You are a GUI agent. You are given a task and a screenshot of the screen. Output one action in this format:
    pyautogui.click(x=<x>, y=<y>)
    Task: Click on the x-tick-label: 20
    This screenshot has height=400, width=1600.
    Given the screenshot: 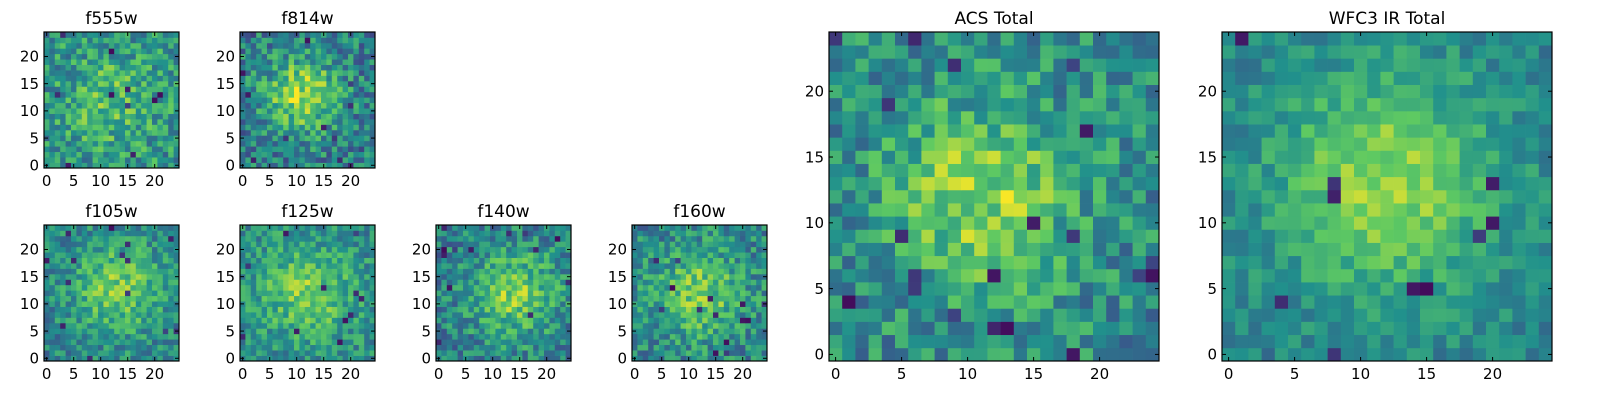 What is the action you would take?
    pyautogui.click(x=350, y=374)
    